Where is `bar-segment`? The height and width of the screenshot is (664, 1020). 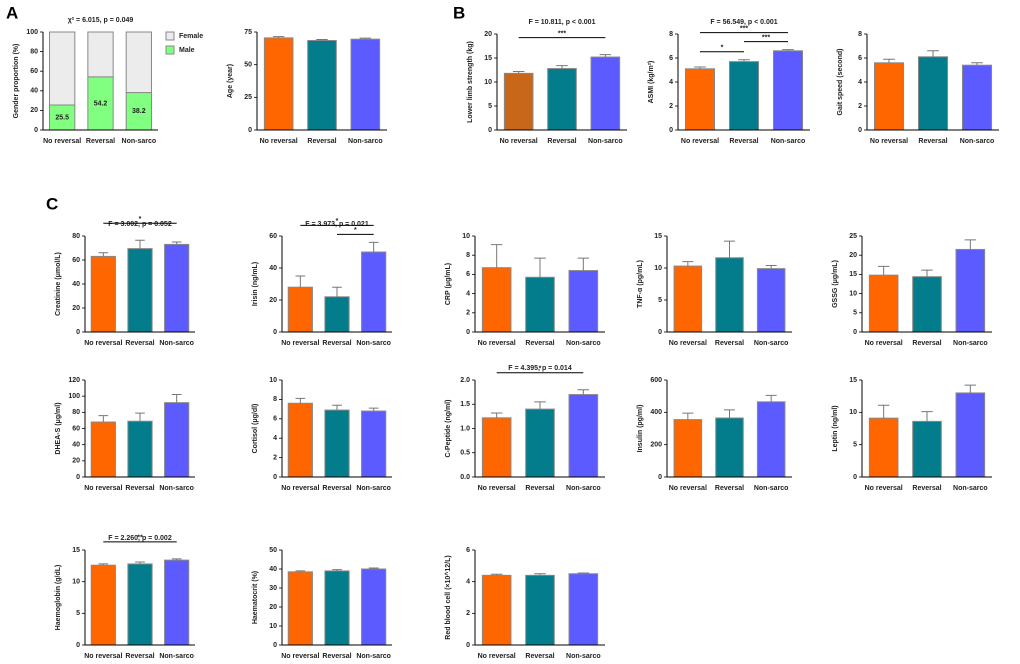
bar-segment is located at coordinates (100, 103).